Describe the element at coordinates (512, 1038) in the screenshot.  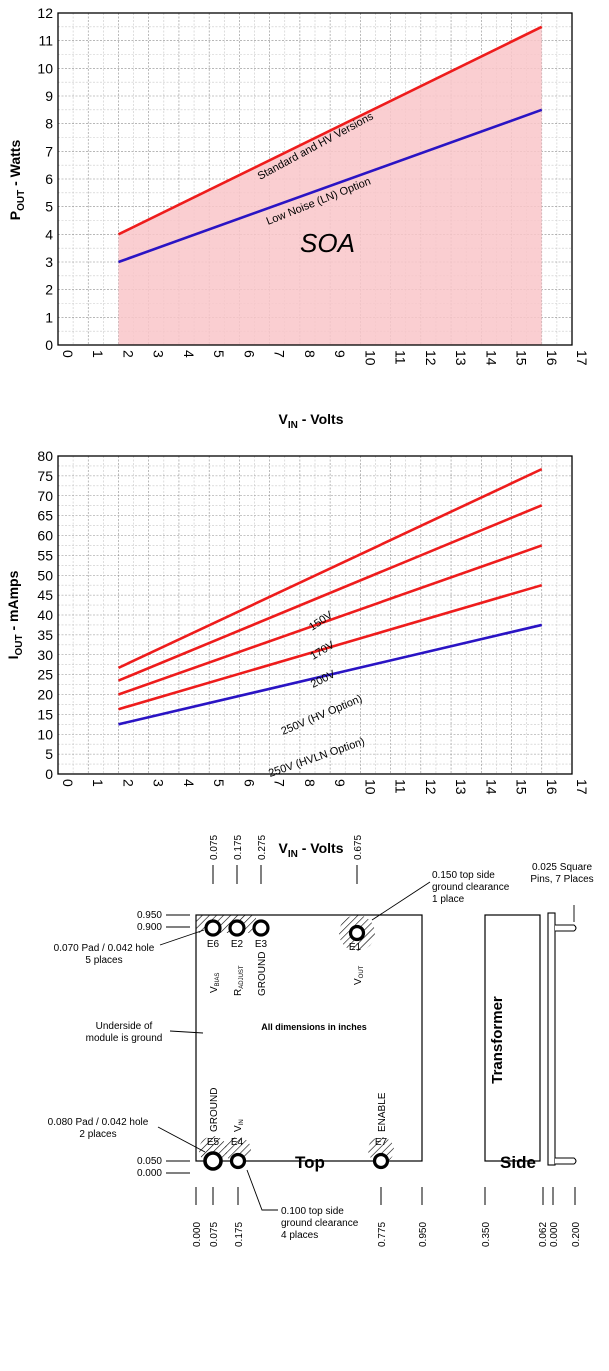
I see `side-view-outline` at that location.